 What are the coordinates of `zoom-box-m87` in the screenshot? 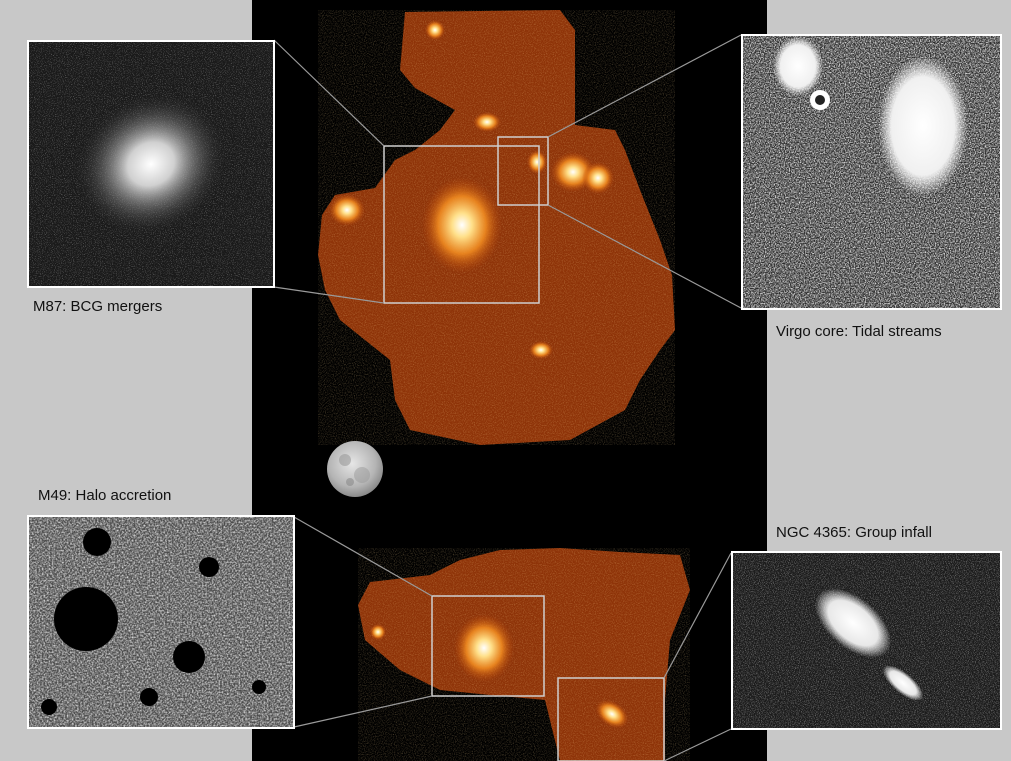 It's located at (461, 224).